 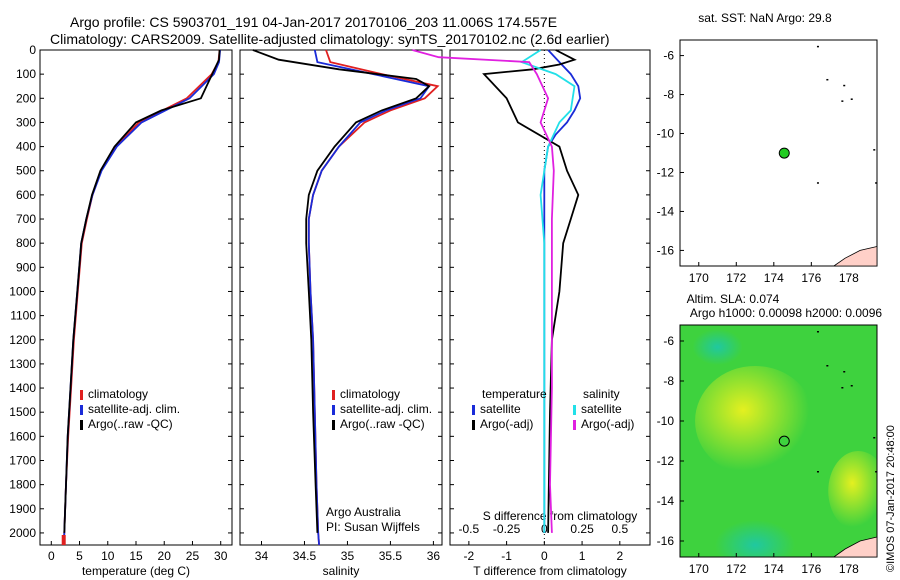 I want to click on x-tick-label: 34, so click(x=262, y=556).